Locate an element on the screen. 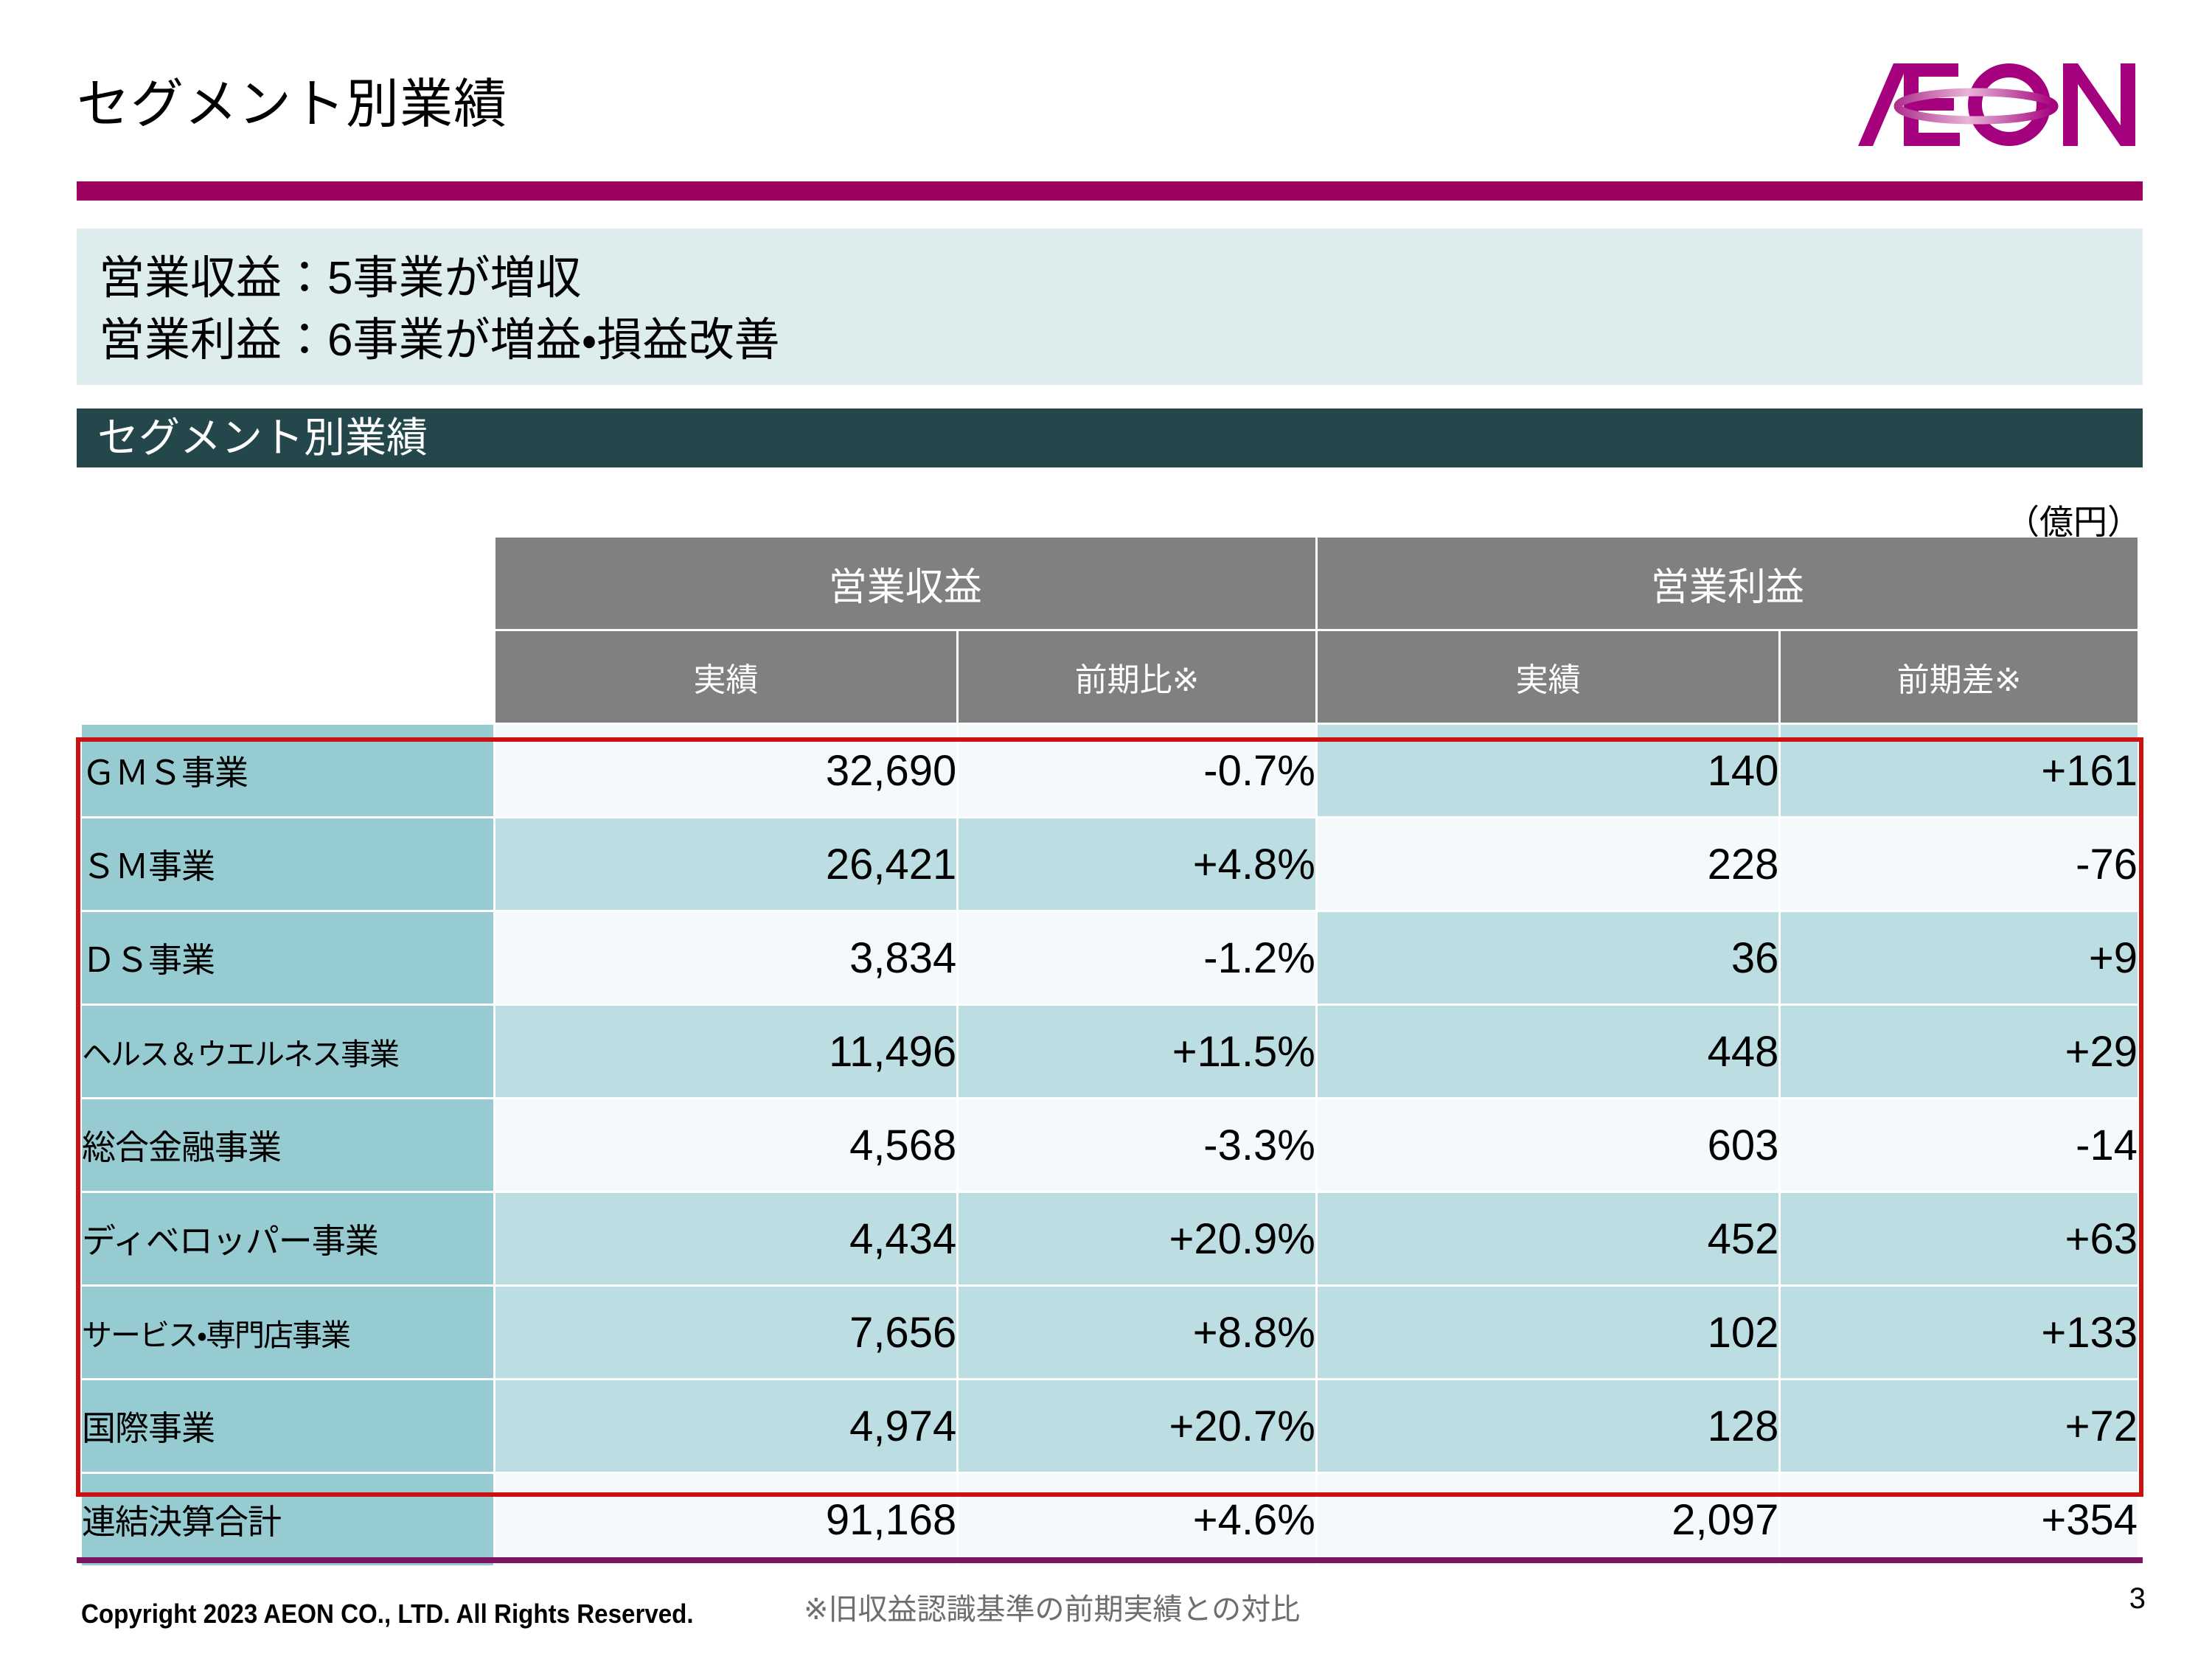 The width and height of the screenshot is (2212, 1659). table-row: サービス・専門店事業 7,656 +8.8% 102 +133 is located at coordinates (1110, 1332).